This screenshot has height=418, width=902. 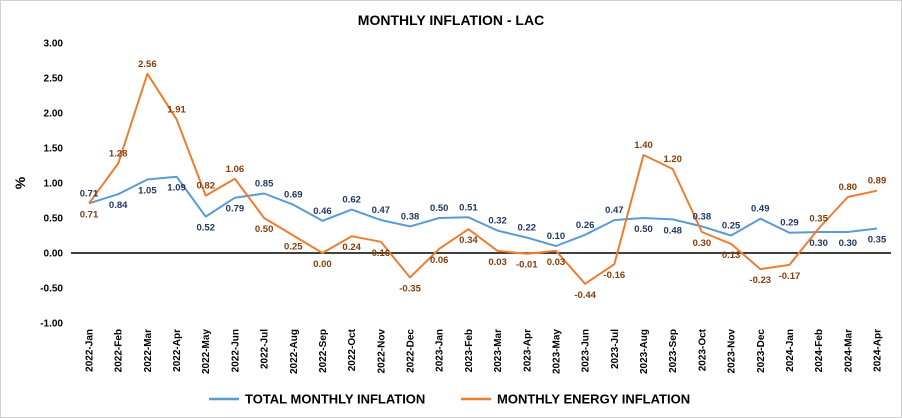 What do you see at coordinates (702, 349) in the screenshot?
I see `x-tick-label: 2023-Oct` at bounding box center [702, 349].